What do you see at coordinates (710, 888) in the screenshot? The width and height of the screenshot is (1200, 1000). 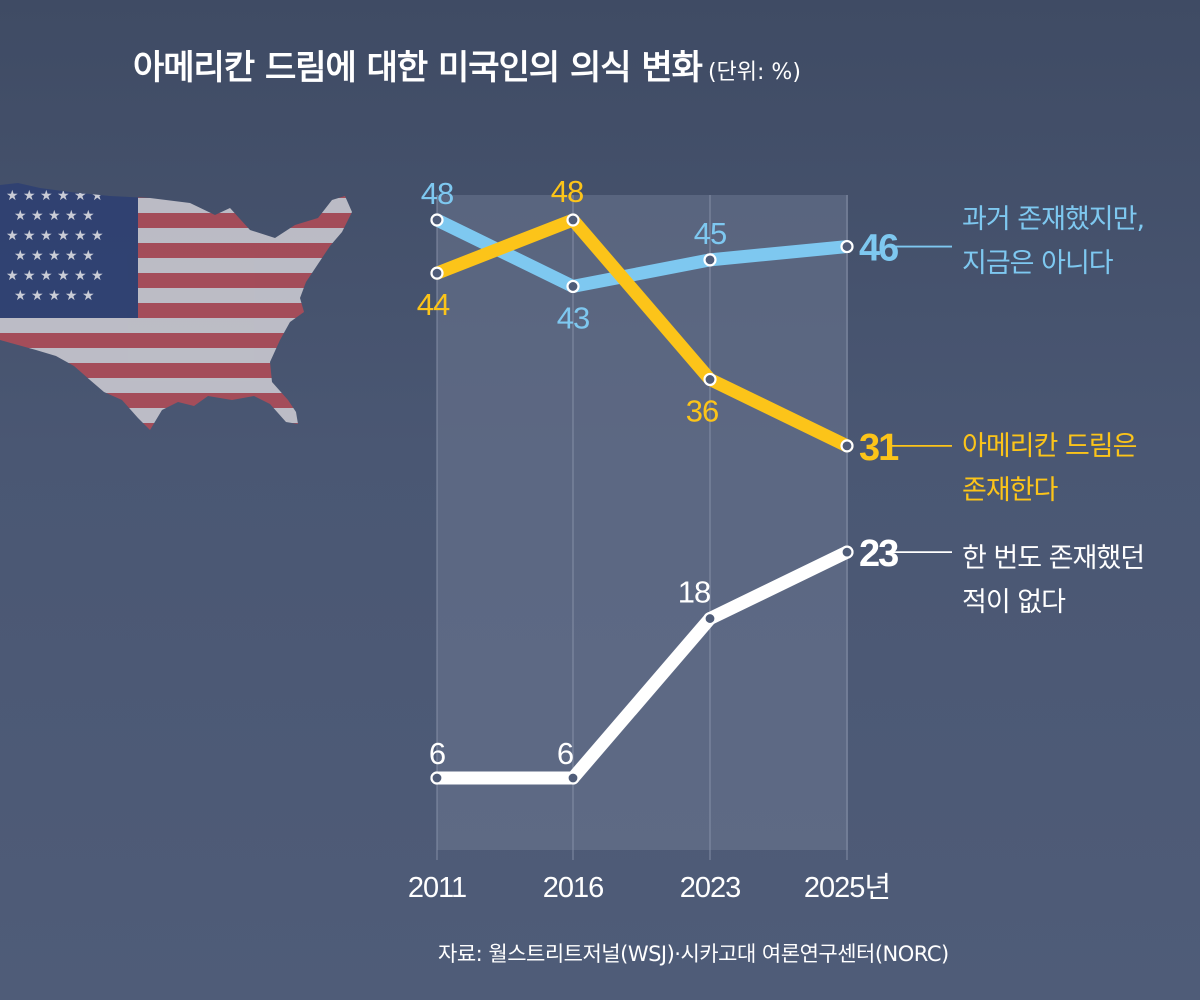 I see `x-tick-label: 2023` at bounding box center [710, 888].